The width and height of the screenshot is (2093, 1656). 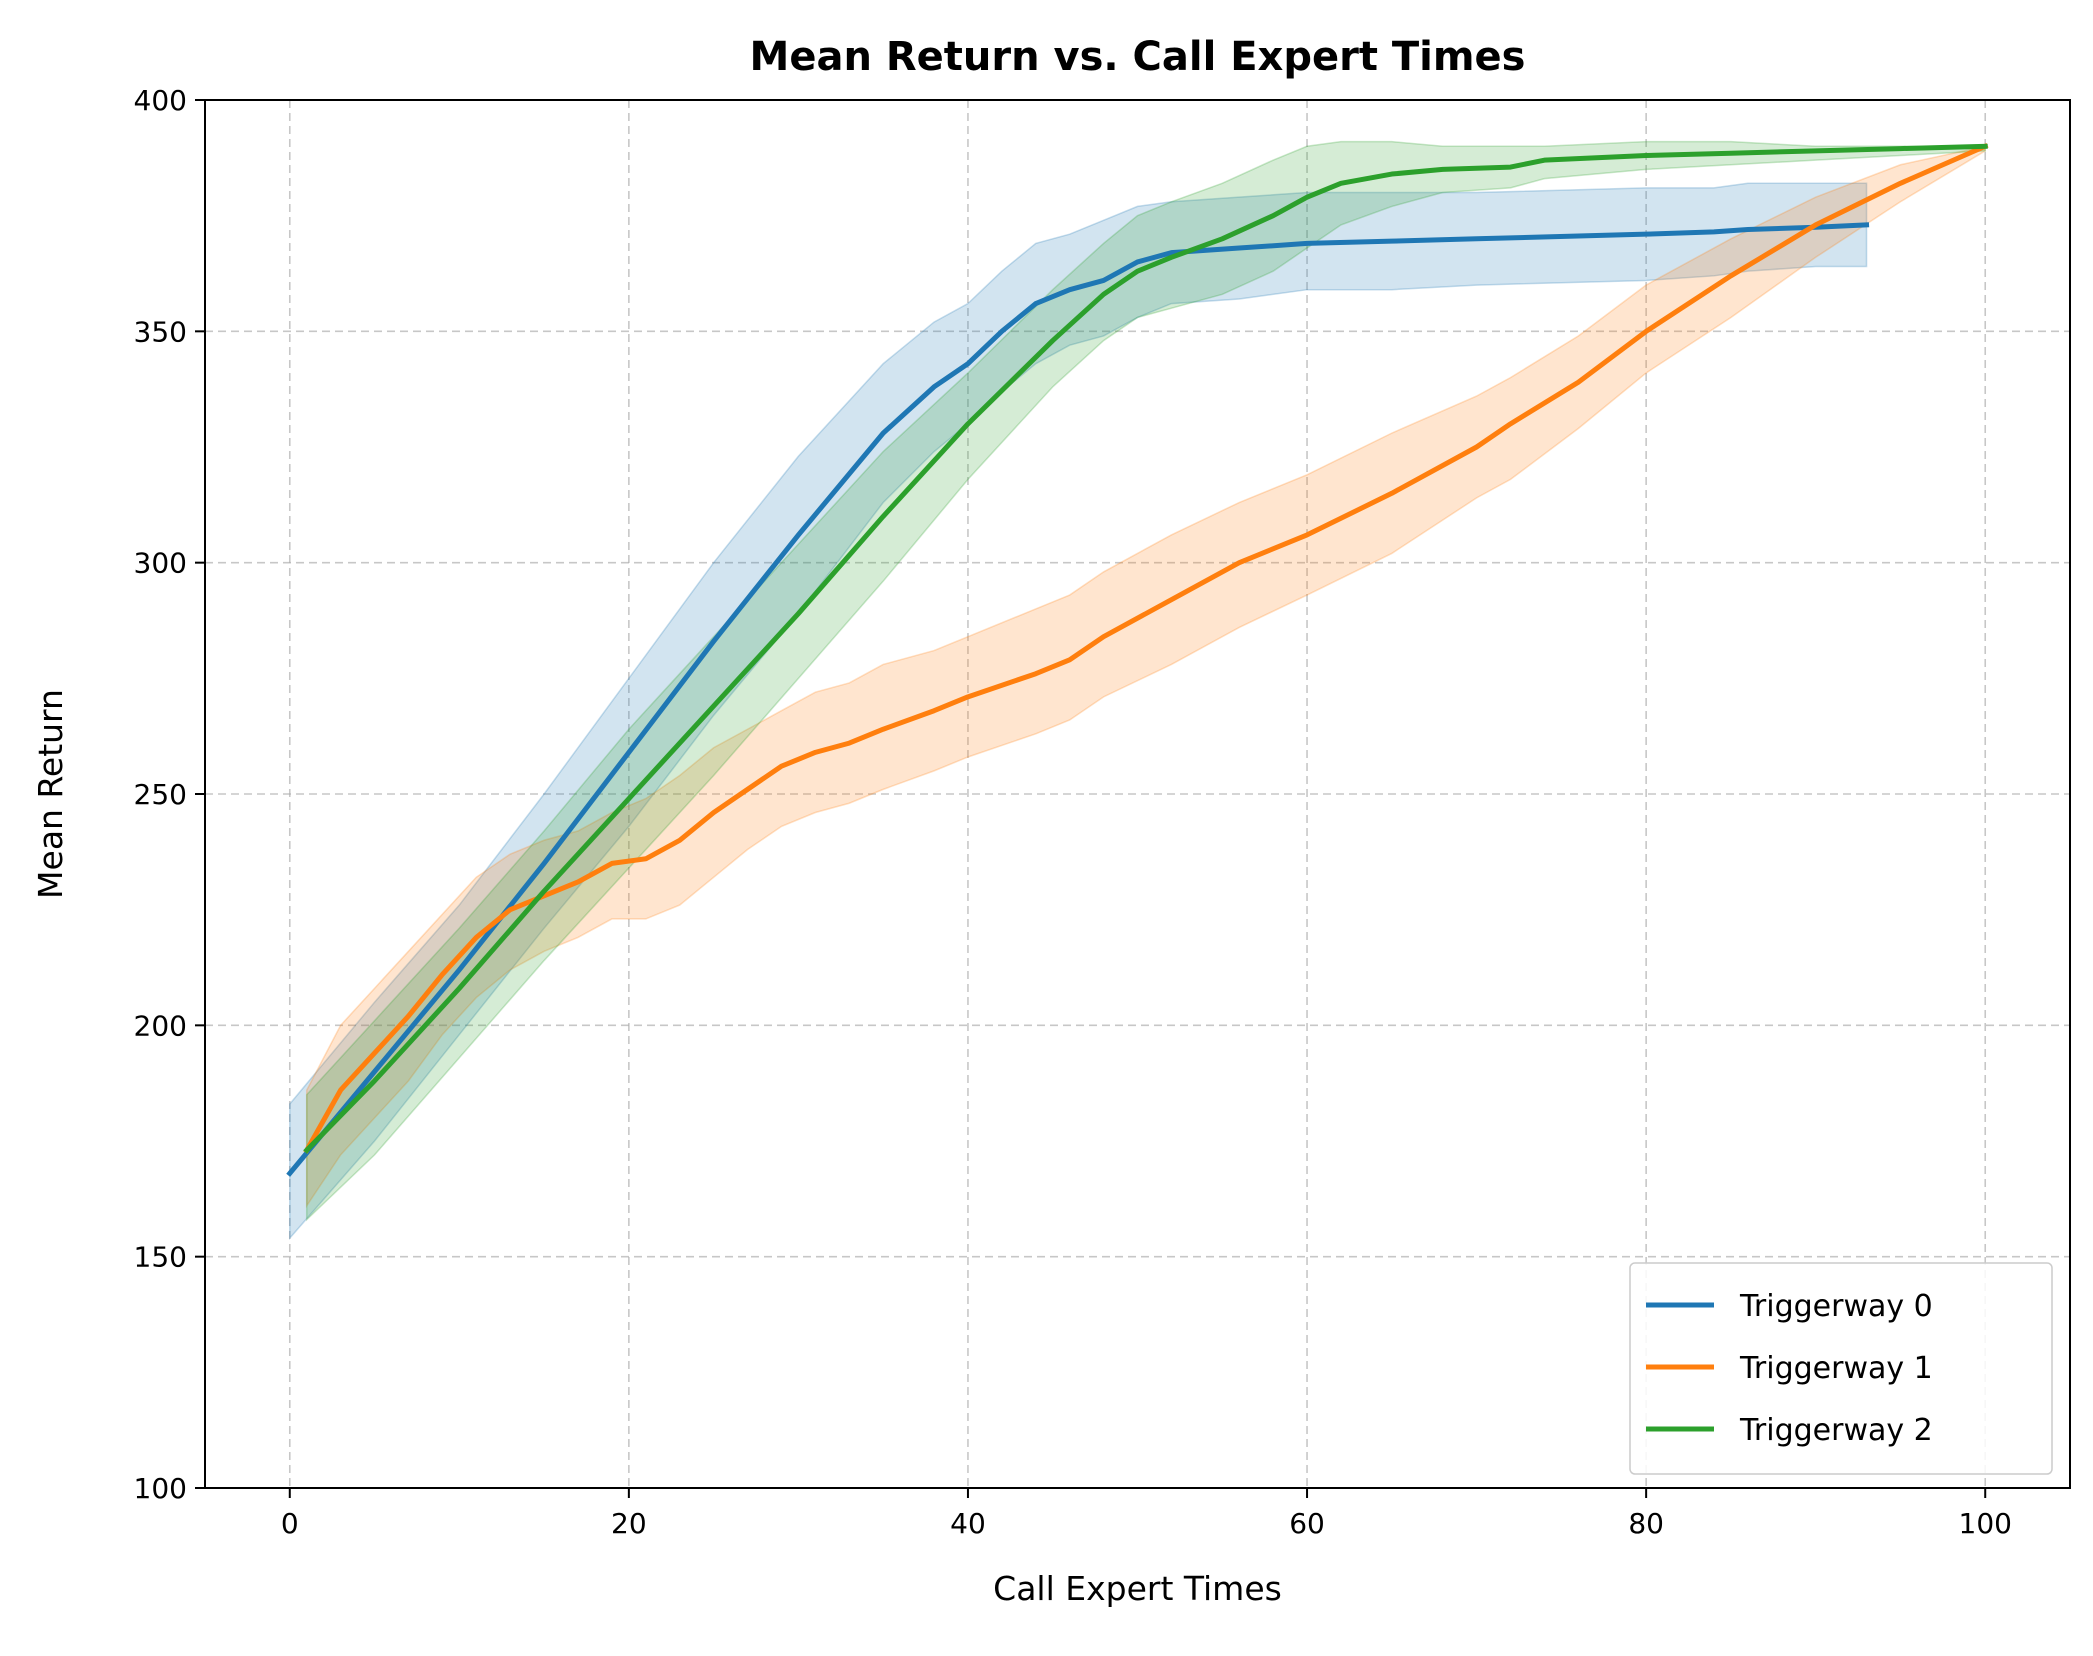 I want to click on y-axis-label: Mean Return, so click(x=50, y=794).